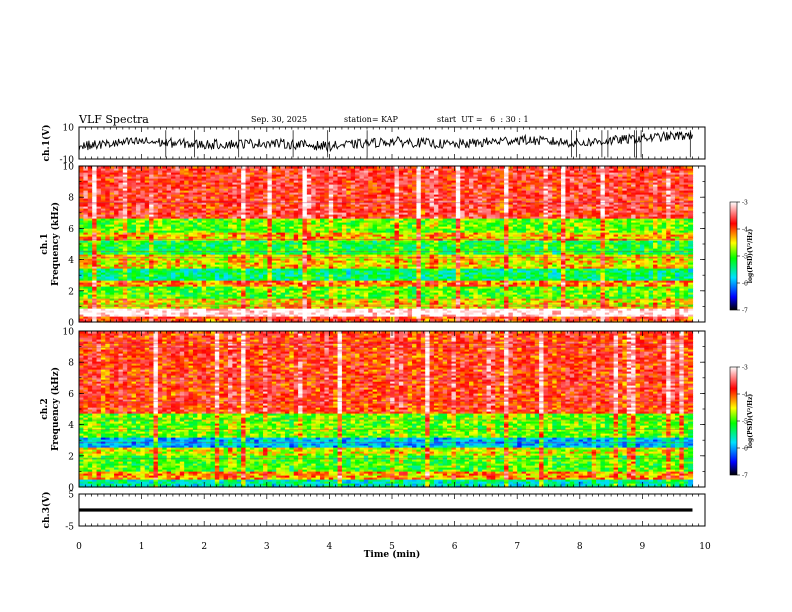  Describe the element at coordinates (392, 547) in the screenshot. I see `xtick-label: 5` at that location.